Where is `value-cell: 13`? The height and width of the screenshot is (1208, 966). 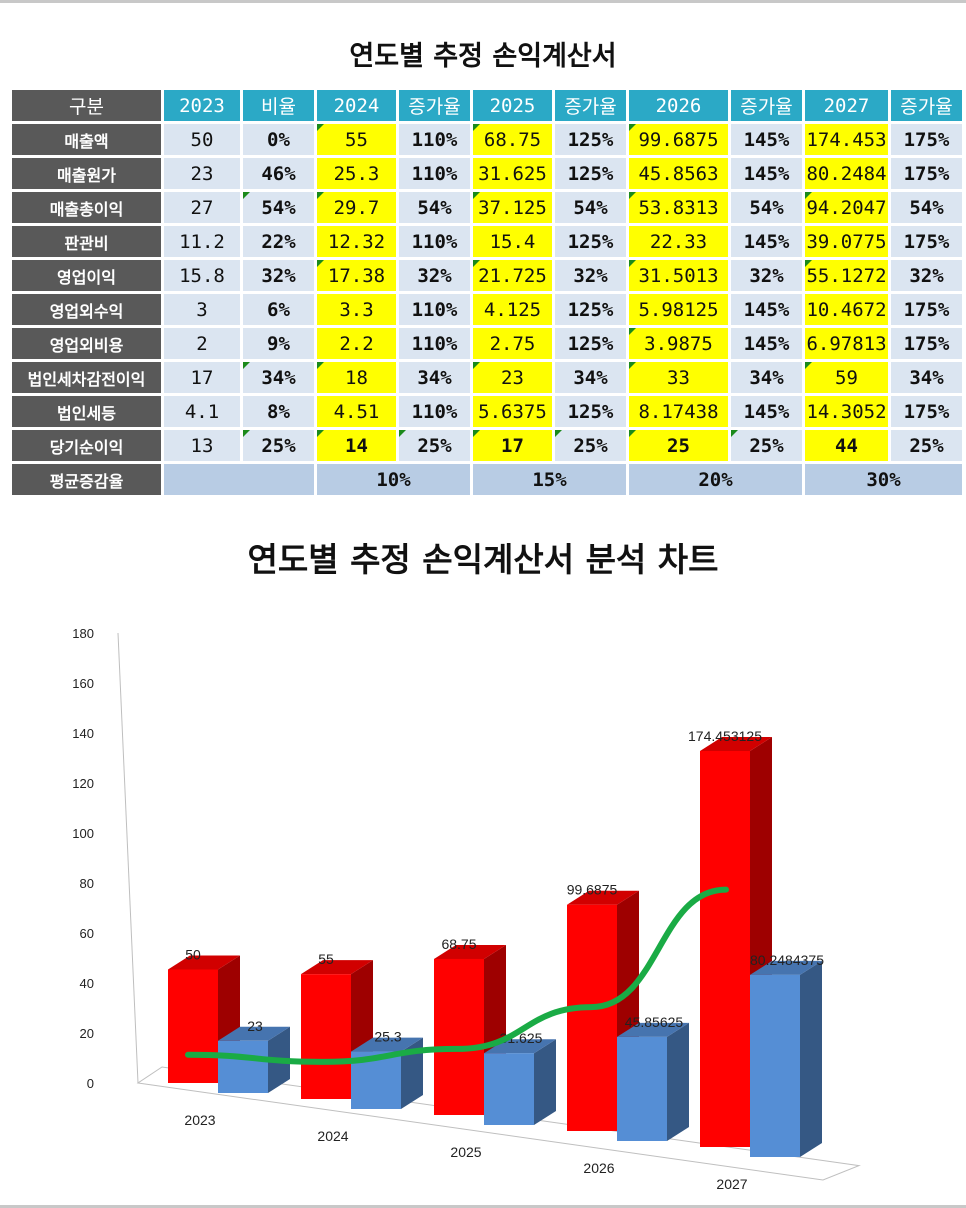 value-cell: 13 is located at coordinates (202, 445).